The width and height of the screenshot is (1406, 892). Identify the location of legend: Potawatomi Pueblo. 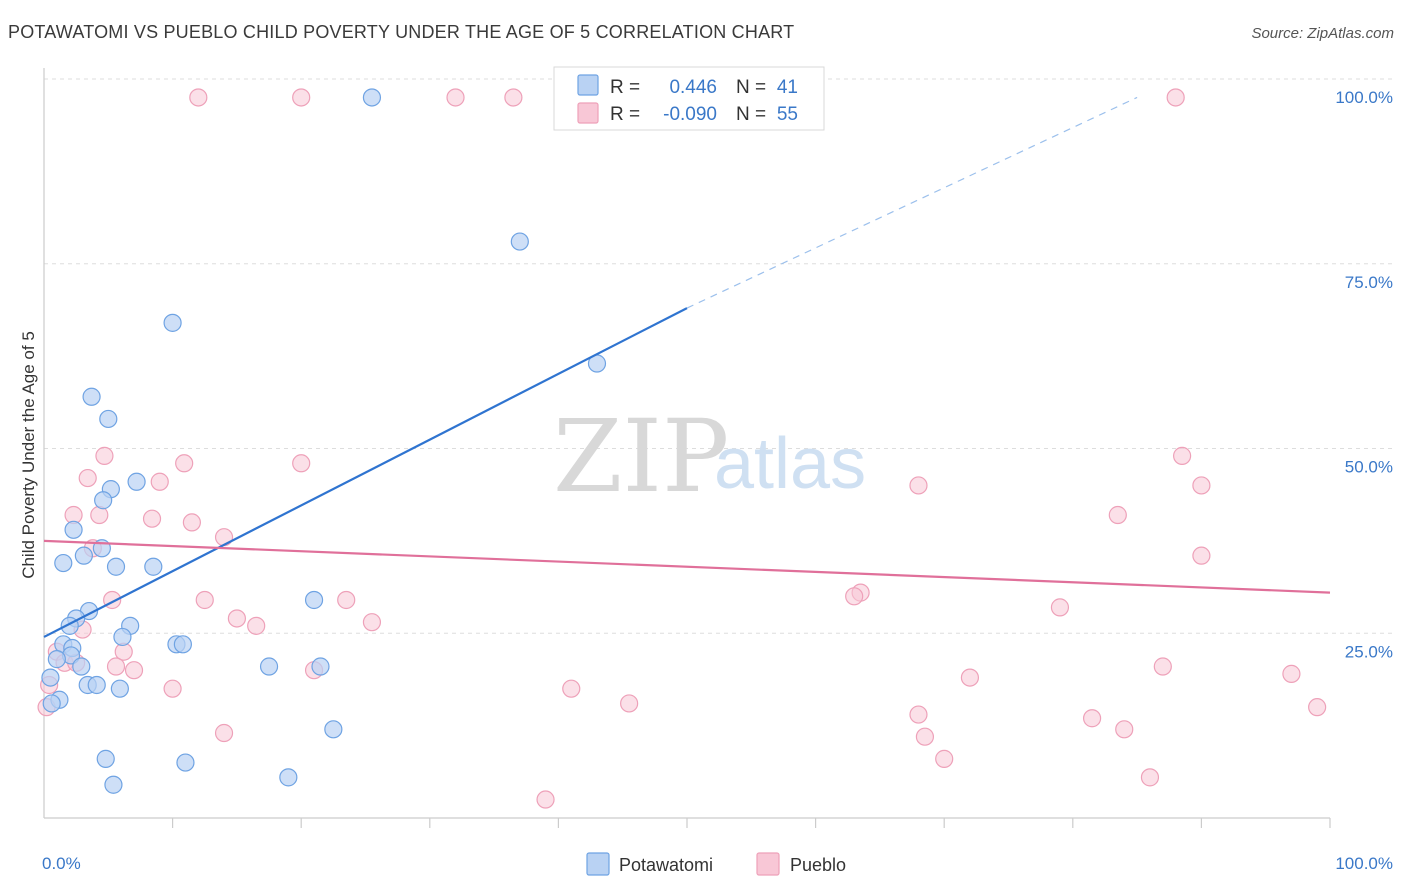
(716, 864).